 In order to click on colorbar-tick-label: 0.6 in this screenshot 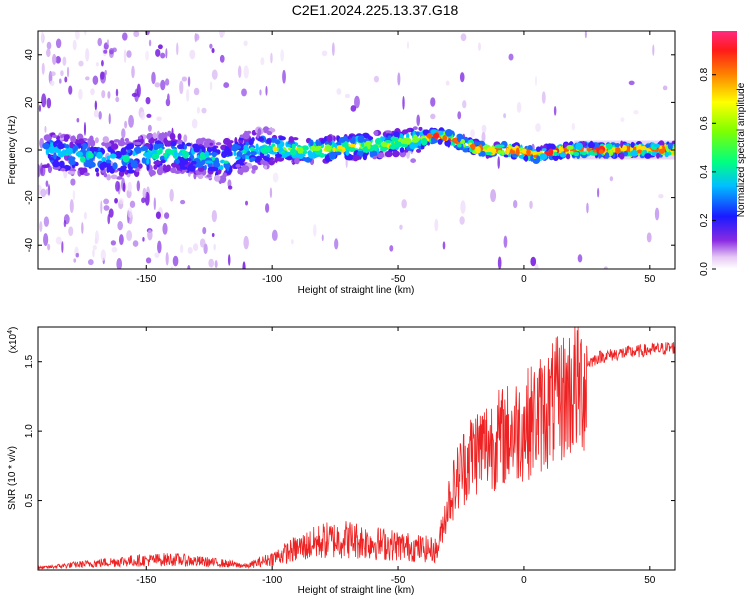, I will do `click(704, 123)`.